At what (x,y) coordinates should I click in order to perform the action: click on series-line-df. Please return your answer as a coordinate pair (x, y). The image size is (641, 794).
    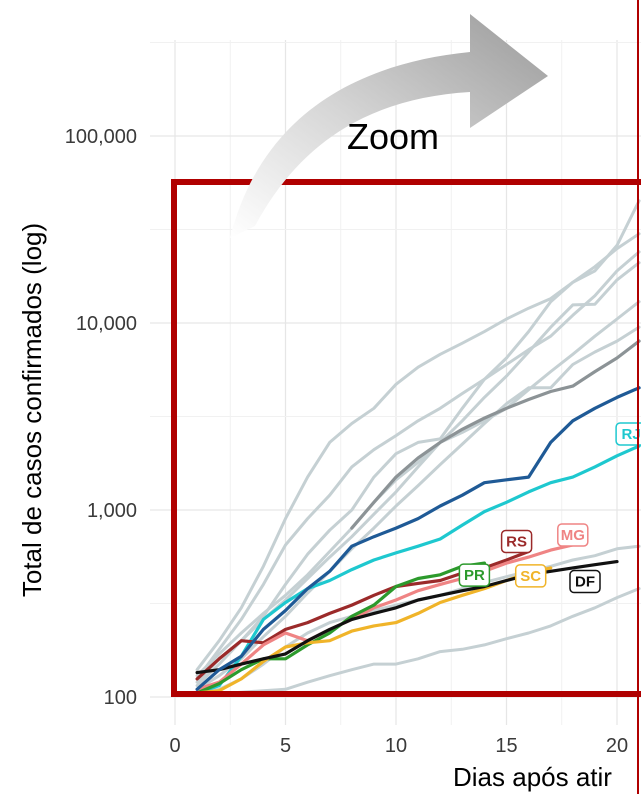
    Looking at the image, I should click on (407, 617).